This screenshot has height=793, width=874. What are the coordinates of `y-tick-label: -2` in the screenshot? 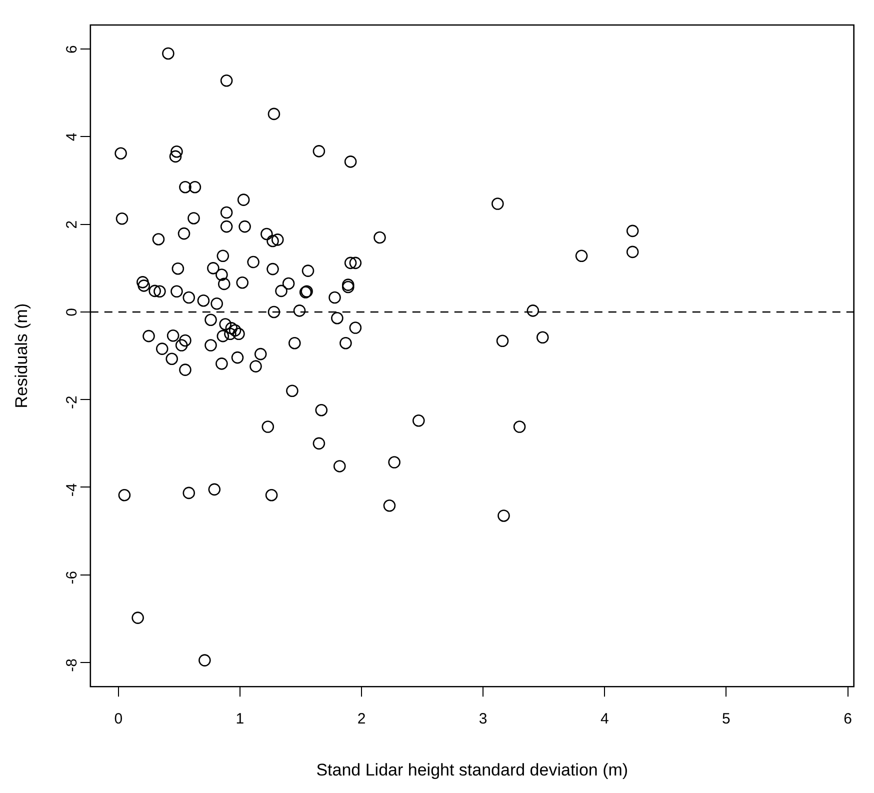 It's located at (72, 402).